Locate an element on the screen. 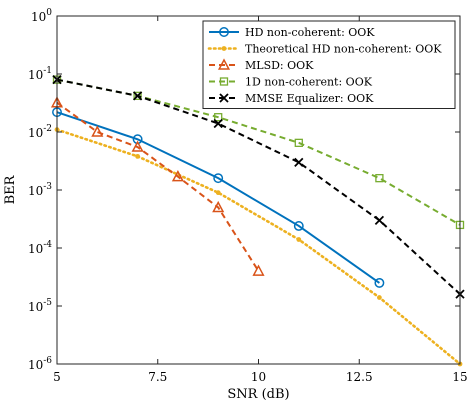  legend-label: MLSD: OOK is located at coordinates (279, 65).